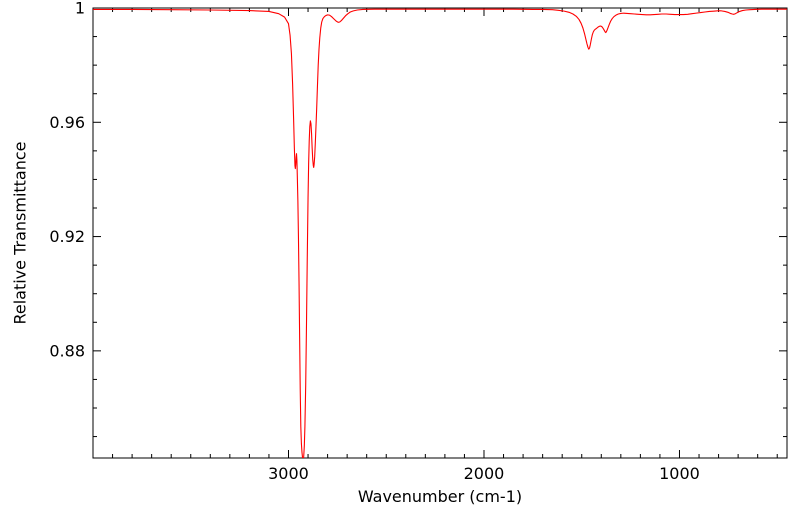 This screenshot has width=799, height=516. I want to click on y-tick-label: 0.92, so click(67, 236).